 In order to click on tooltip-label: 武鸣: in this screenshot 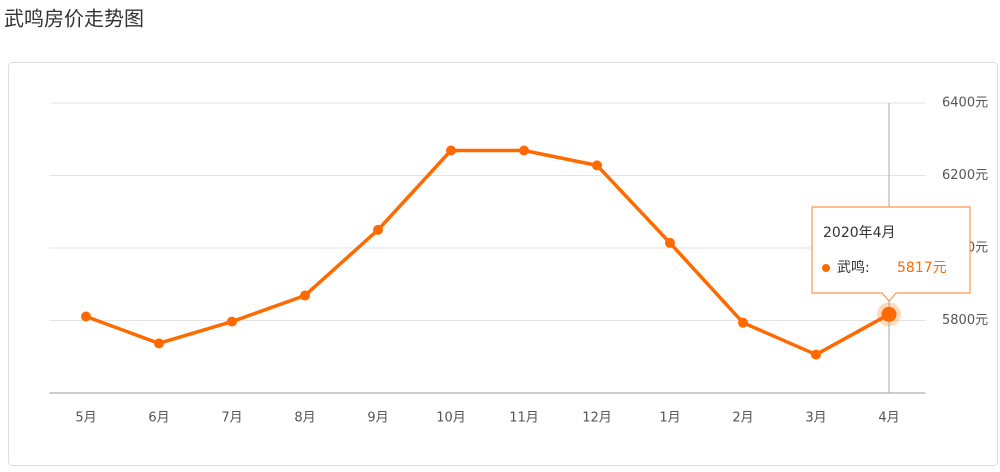, I will do `click(853, 267)`.